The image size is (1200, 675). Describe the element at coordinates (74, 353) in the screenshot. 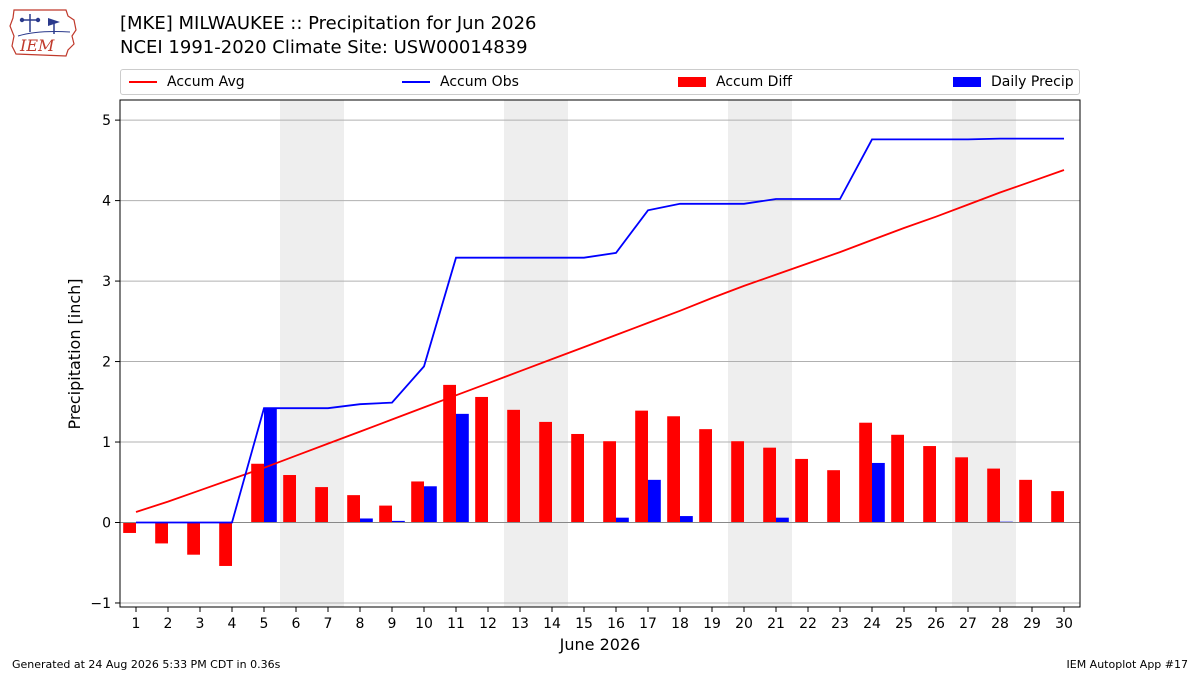

I see `y-axis-label: Precipitation [inch]` at that location.